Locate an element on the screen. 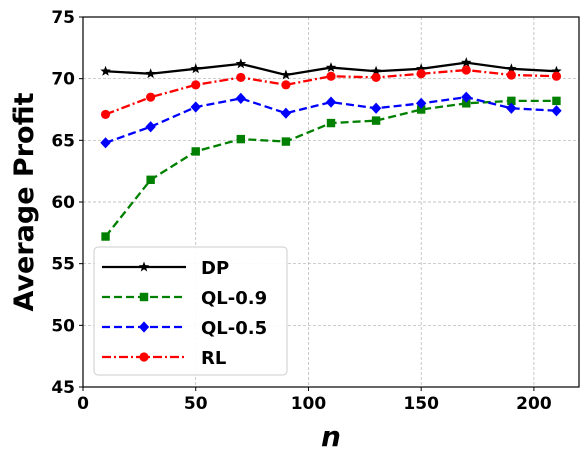 Image resolution: width=588 pixels, height=460 pixels. legend-label: QL-0.5 is located at coordinates (234, 328).